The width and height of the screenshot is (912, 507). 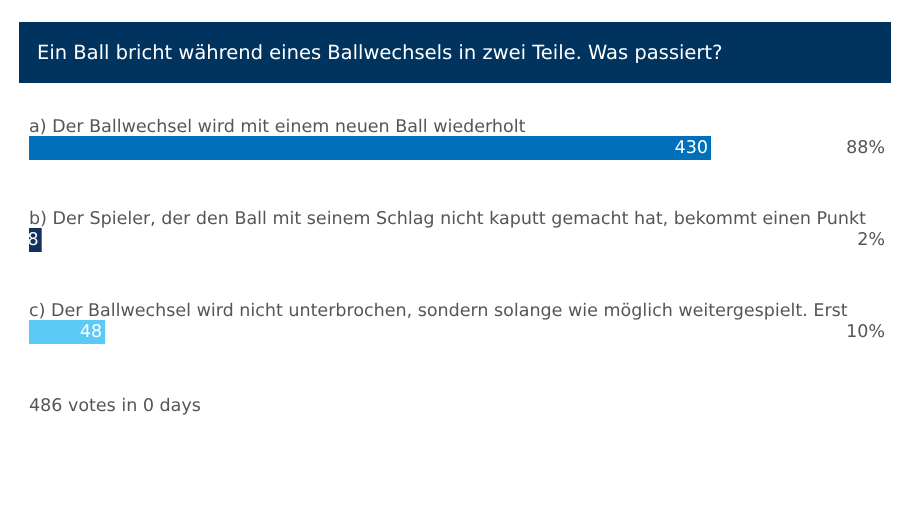 What do you see at coordinates (438, 311) in the screenshot?
I see `y-tick-label: c) Der Ballwechsel wird nicht unterbrochen, sondern solange wie möglich weitergespielt. Erst` at bounding box center [438, 311].